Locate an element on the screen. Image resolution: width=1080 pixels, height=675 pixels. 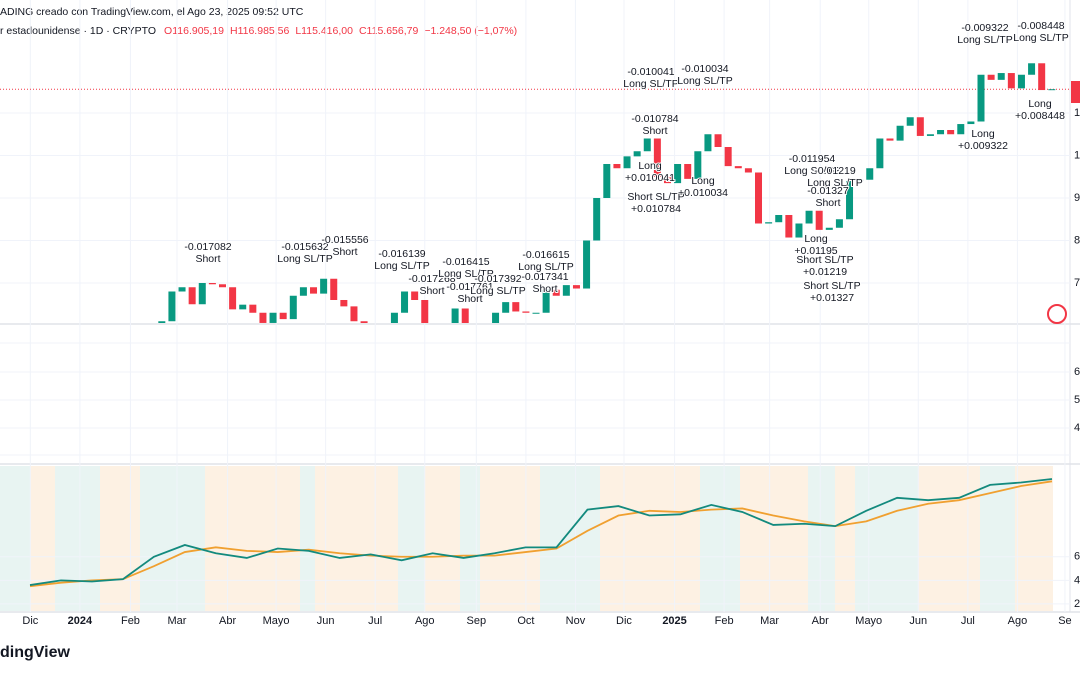
x-tick-label: Dic is located at coordinates (624, 621).